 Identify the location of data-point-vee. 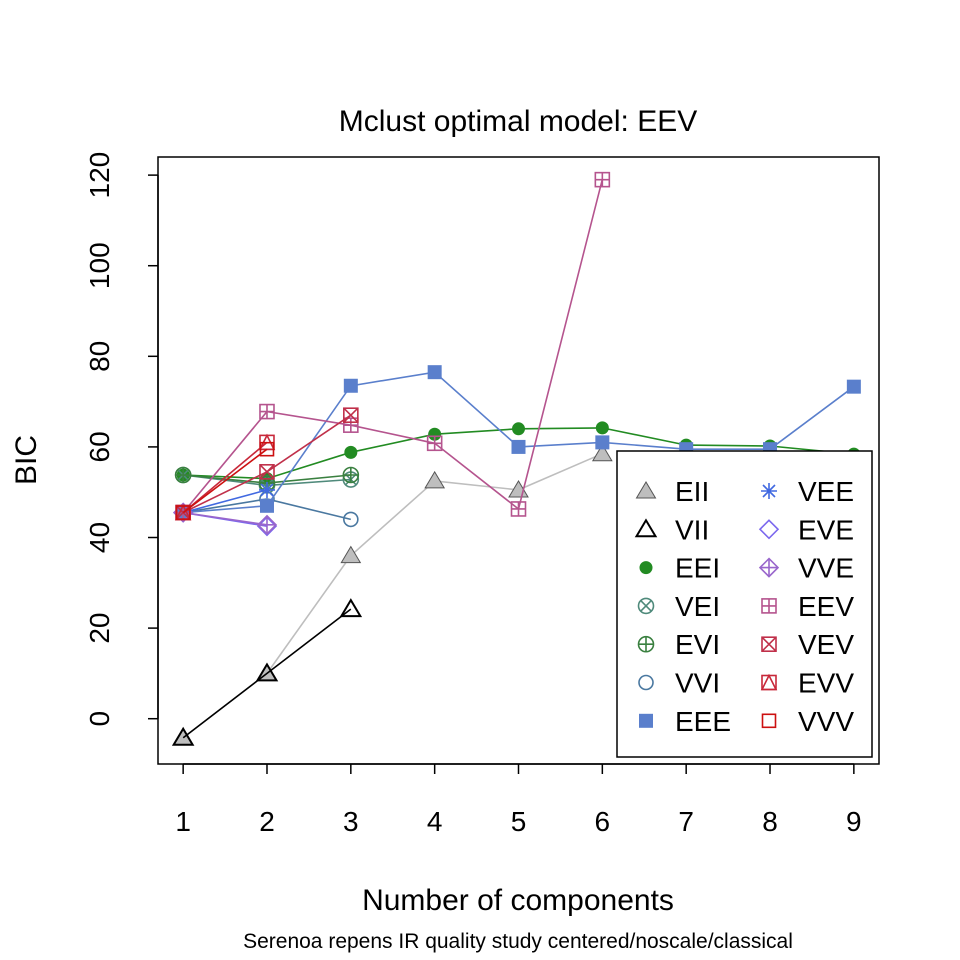
(266, 489).